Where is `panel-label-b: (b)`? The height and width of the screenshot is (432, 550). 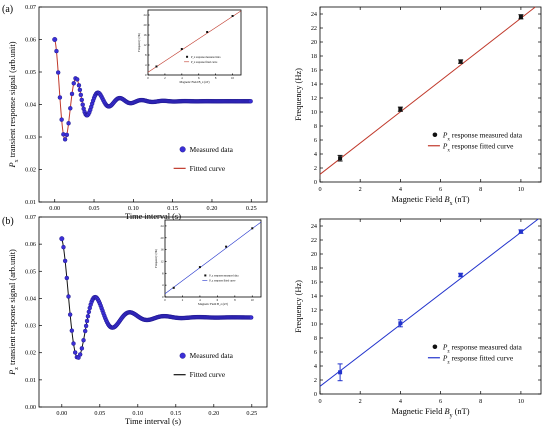 panel-label-b: (b) is located at coordinates (8, 221).